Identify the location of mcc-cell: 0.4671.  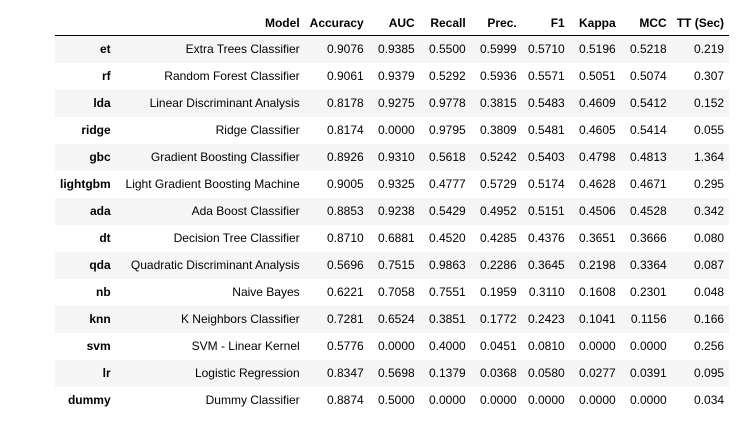
(648, 184).